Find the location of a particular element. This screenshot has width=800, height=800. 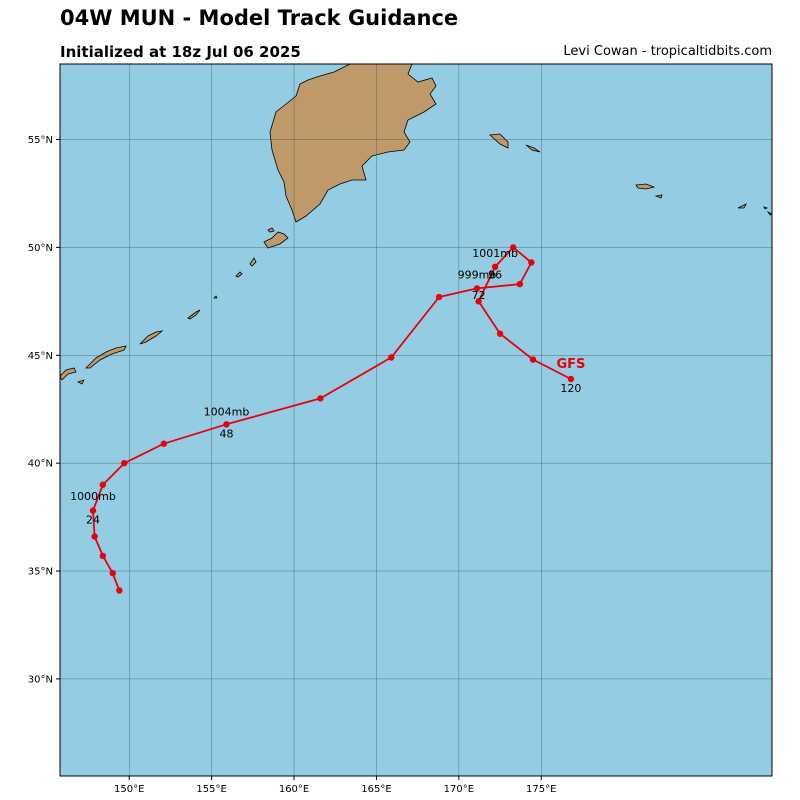

kamchatka-land is located at coordinates (353, 143).